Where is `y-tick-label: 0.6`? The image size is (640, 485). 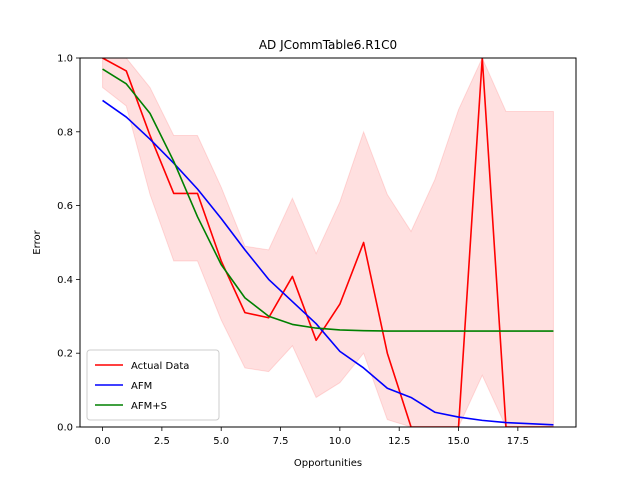
y-tick-label: 0.6 is located at coordinates (65, 206).